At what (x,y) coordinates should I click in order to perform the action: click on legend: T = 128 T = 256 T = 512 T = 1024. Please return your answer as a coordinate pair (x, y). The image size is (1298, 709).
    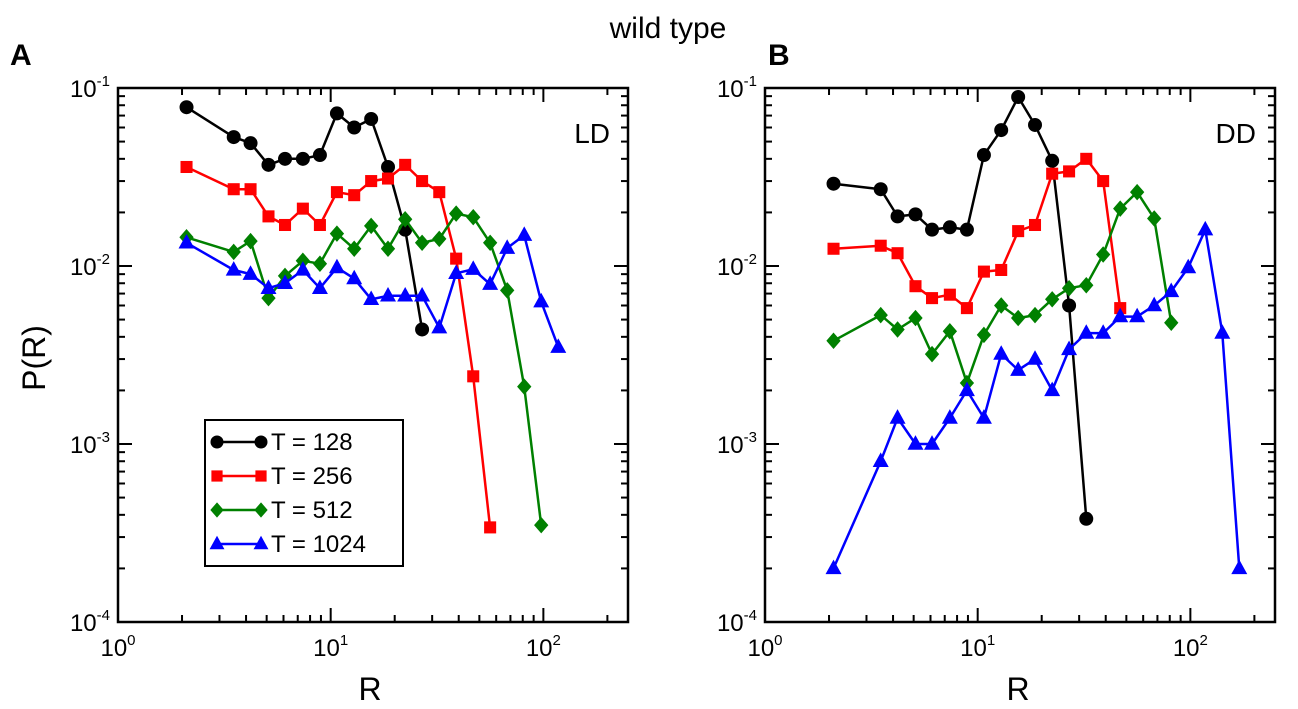
    Looking at the image, I should click on (304, 493).